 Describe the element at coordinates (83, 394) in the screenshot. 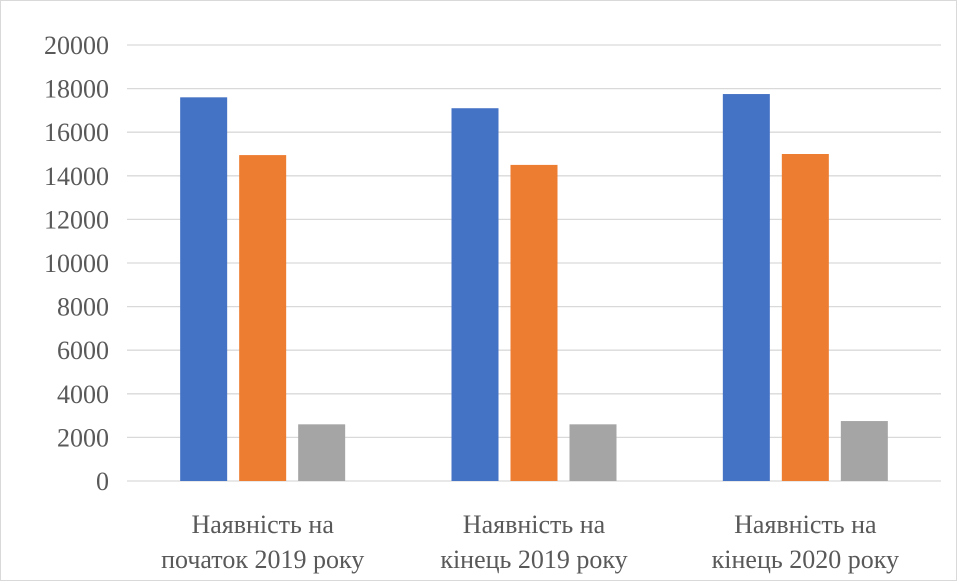

I see `y-tick-label: 4000` at that location.